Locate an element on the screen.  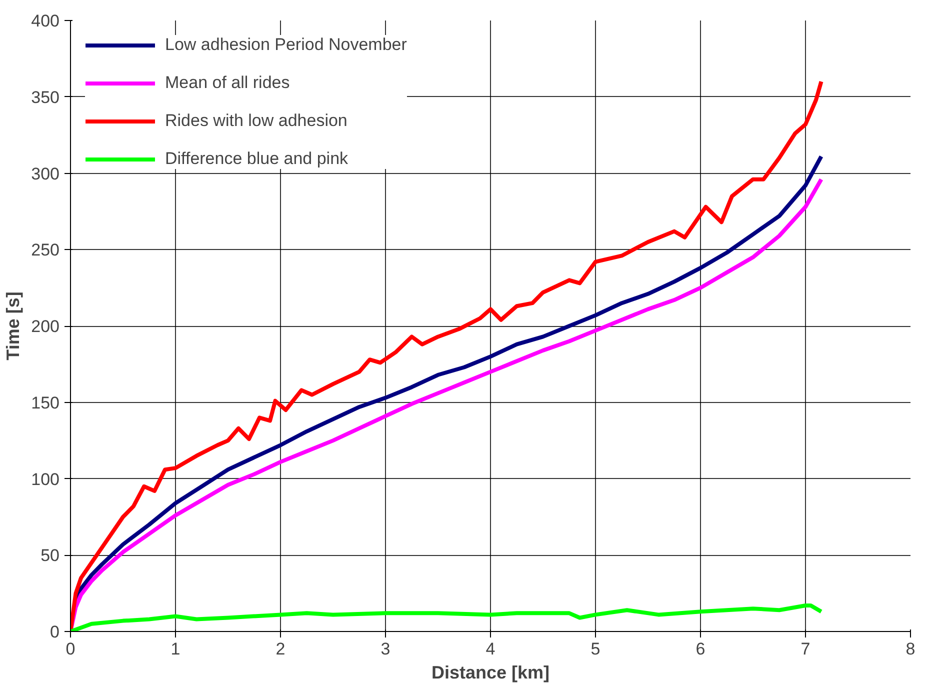
x-tick-label: 2 is located at coordinates (281, 649).